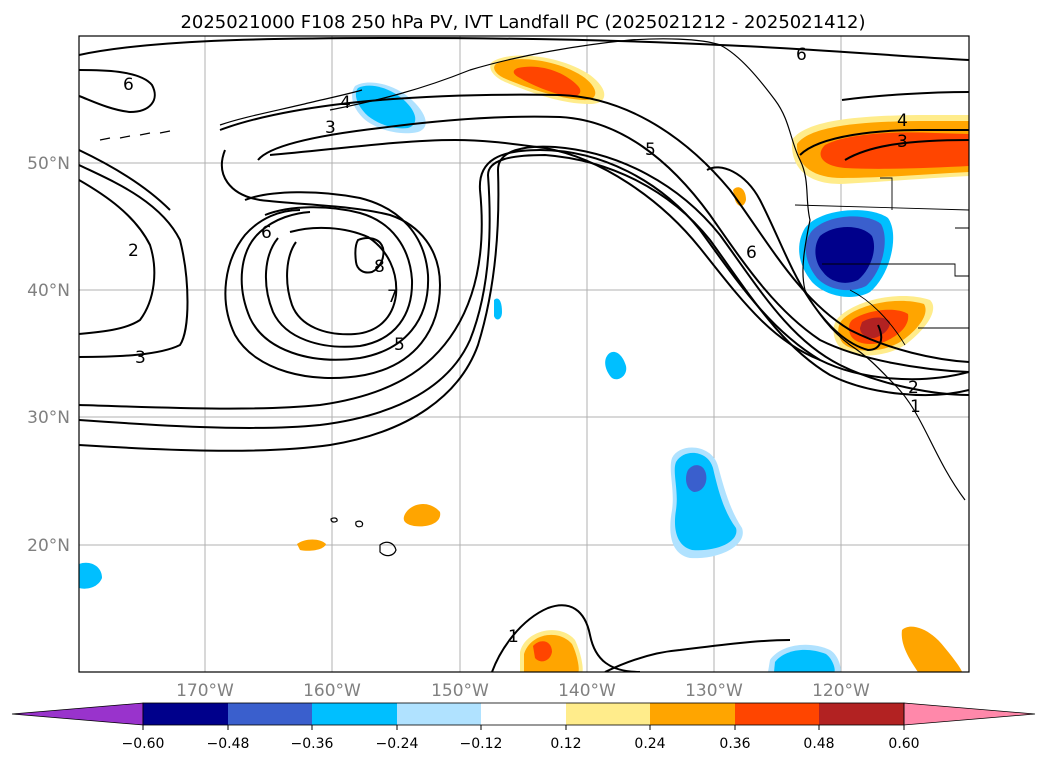  What do you see at coordinates (392, 297) in the screenshot?
I see `clabel-7: 7` at bounding box center [392, 297].